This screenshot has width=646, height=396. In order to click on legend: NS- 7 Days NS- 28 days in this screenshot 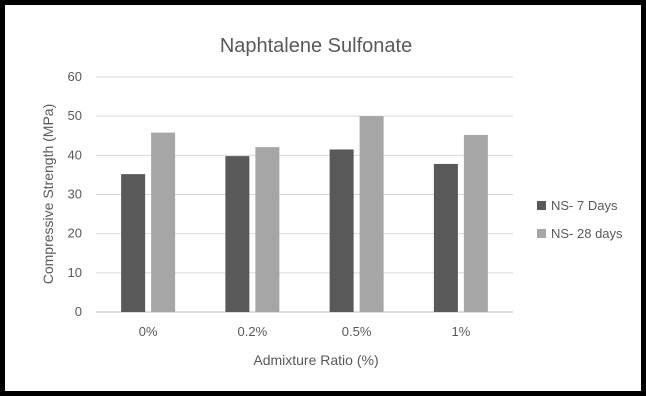, I will do `click(580, 219)`.